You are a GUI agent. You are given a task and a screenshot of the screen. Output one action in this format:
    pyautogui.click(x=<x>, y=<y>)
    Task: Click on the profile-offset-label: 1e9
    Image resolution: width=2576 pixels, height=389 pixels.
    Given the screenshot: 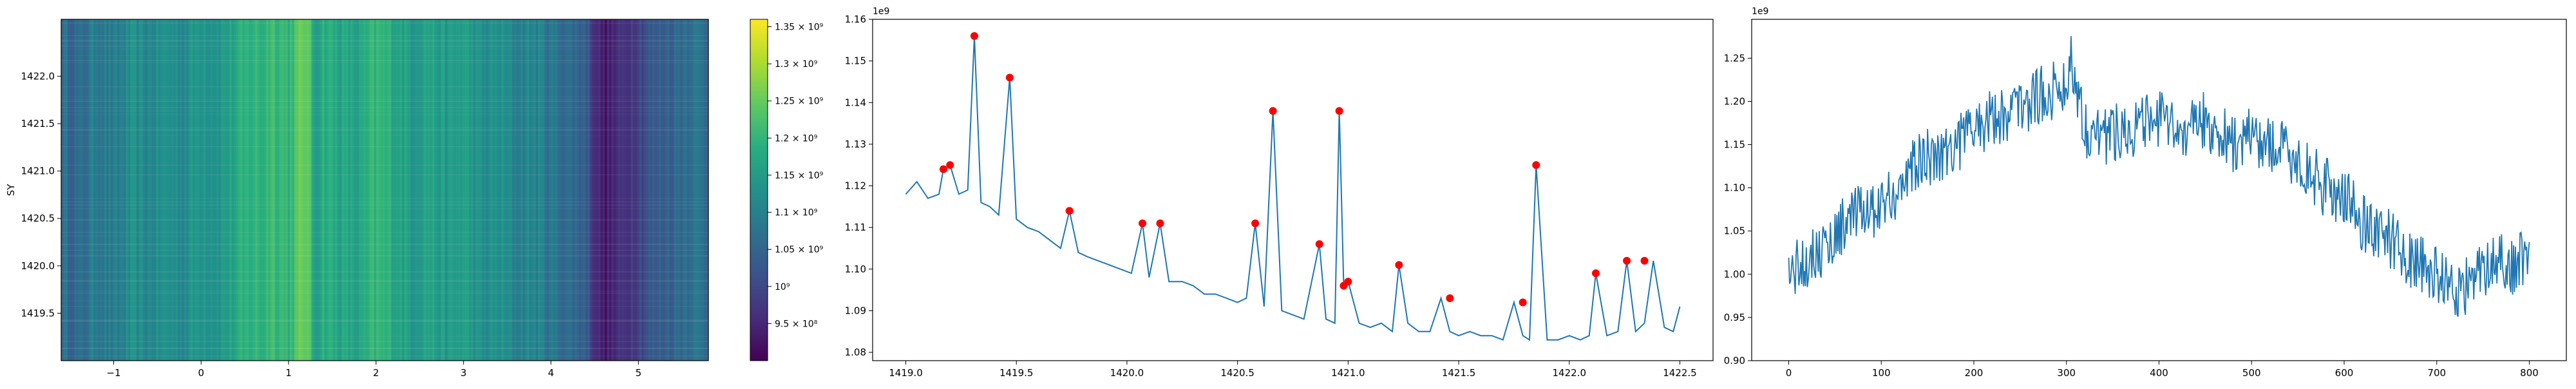 What is the action you would take?
    pyautogui.click(x=1760, y=12)
    